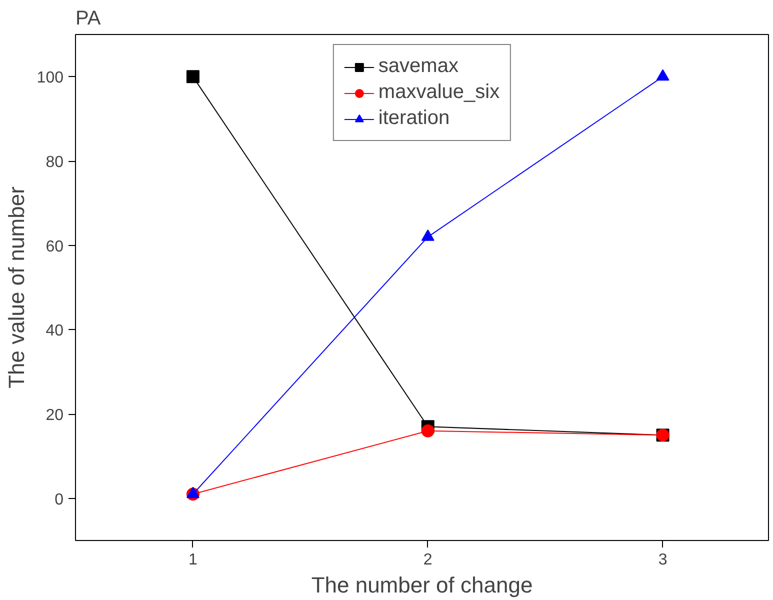 The image size is (773, 600). Describe the element at coordinates (16, 287) in the screenshot. I see `y-axis-title: The value of number` at that location.